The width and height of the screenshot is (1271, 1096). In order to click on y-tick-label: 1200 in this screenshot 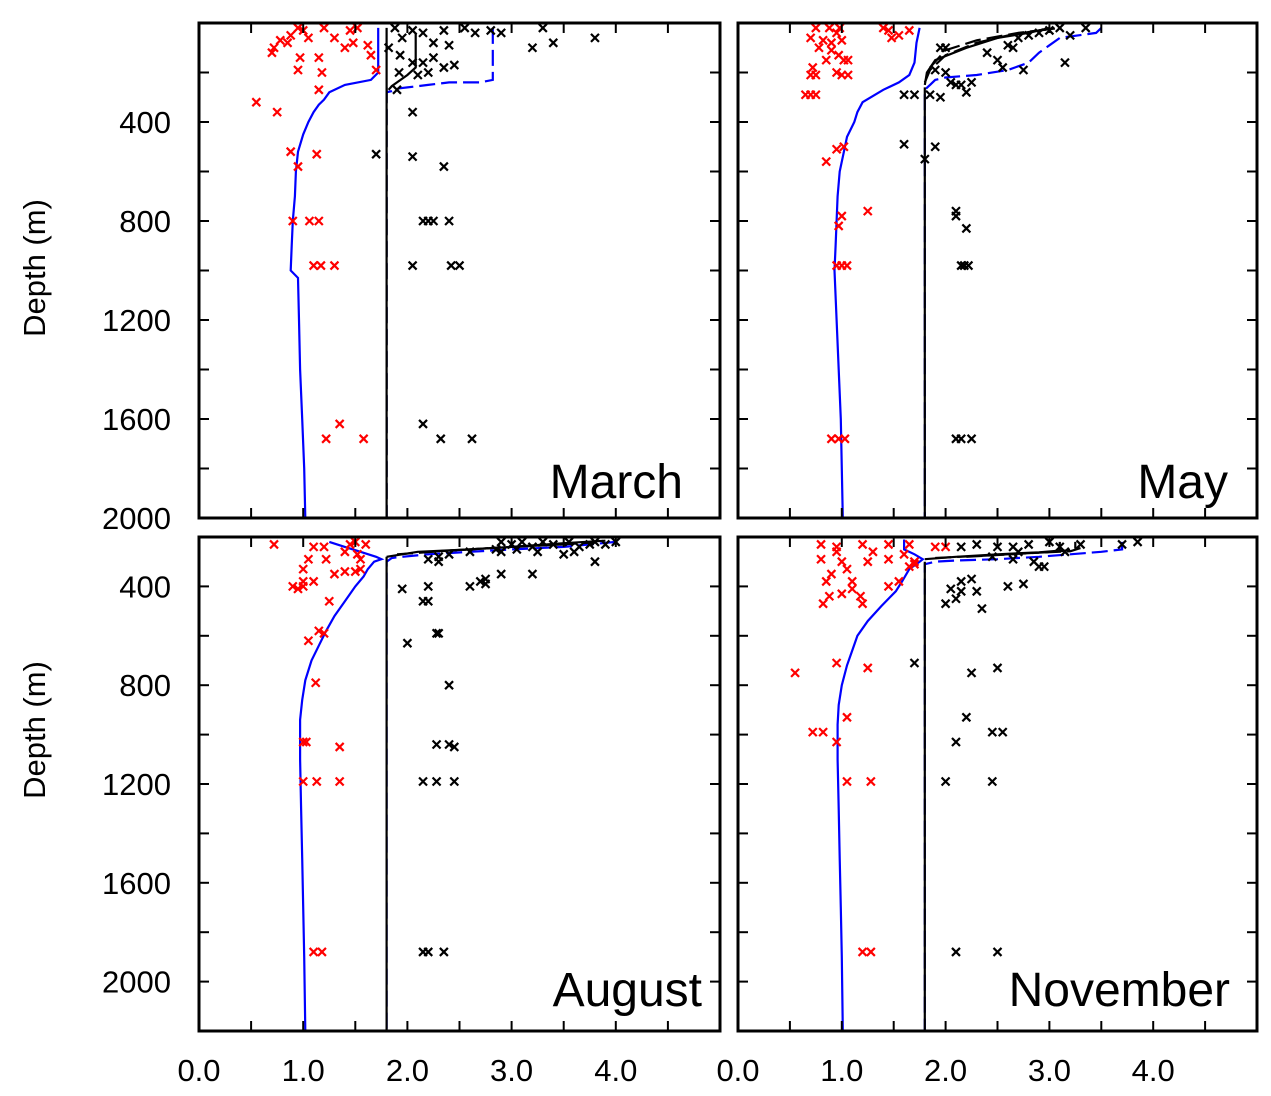, I will do `click(136, 784)`.